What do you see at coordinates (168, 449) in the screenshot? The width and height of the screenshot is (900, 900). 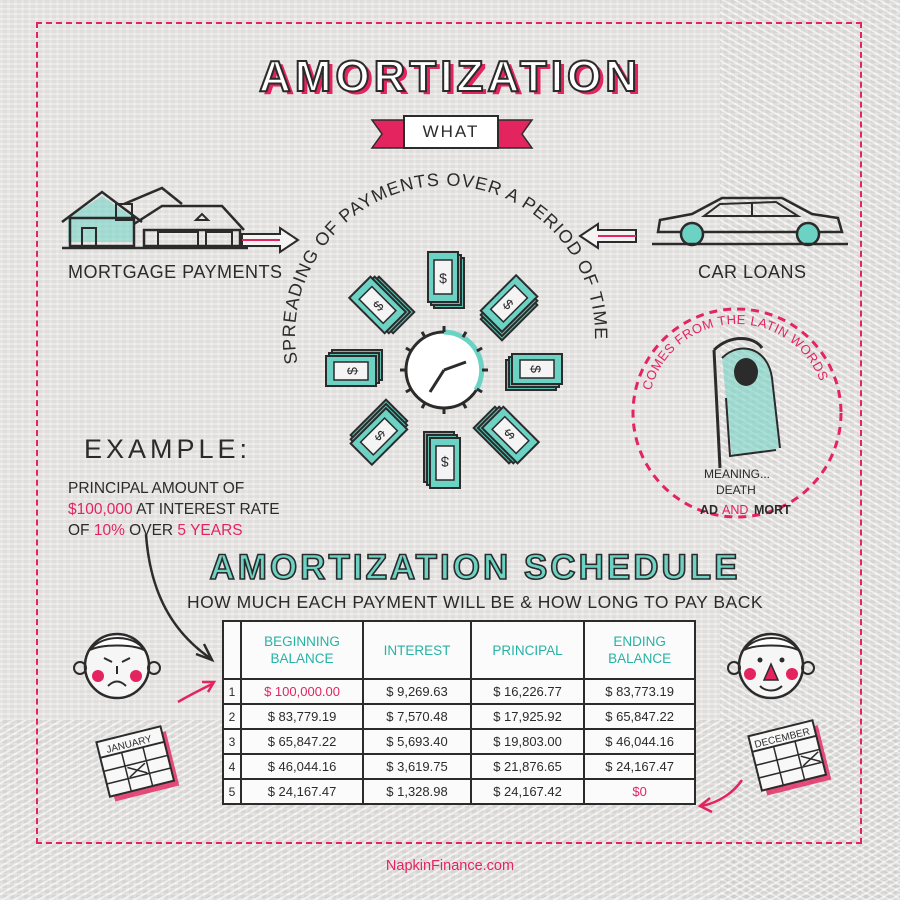 I see `example-title: EXAMPLE:` at bounding box center [168, 449].